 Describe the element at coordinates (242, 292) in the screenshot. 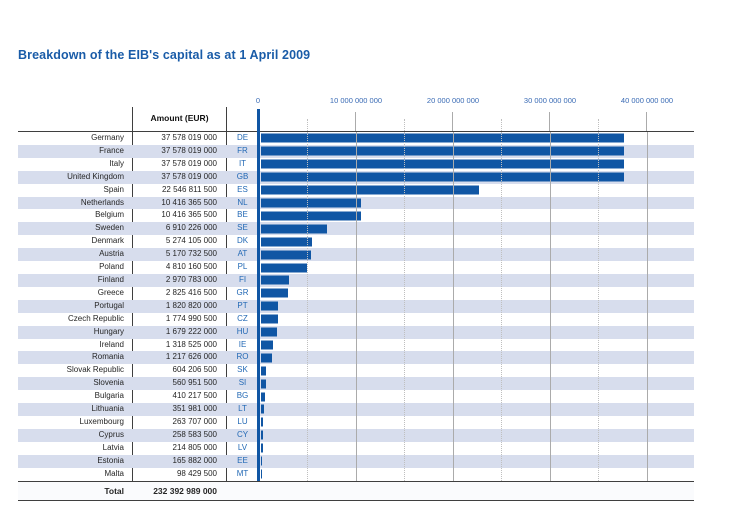

I see `country-code: GR` at that location.